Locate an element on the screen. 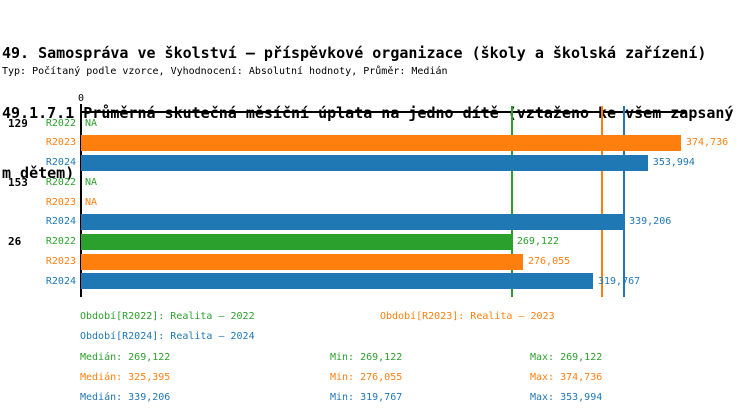  group-label-153: 153 is located at coordinates (18, 182).